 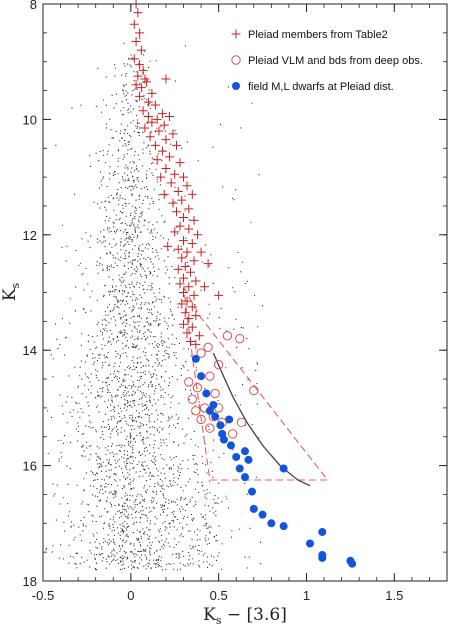 I want to click on model-curve-line, so click(x=261, y=419).